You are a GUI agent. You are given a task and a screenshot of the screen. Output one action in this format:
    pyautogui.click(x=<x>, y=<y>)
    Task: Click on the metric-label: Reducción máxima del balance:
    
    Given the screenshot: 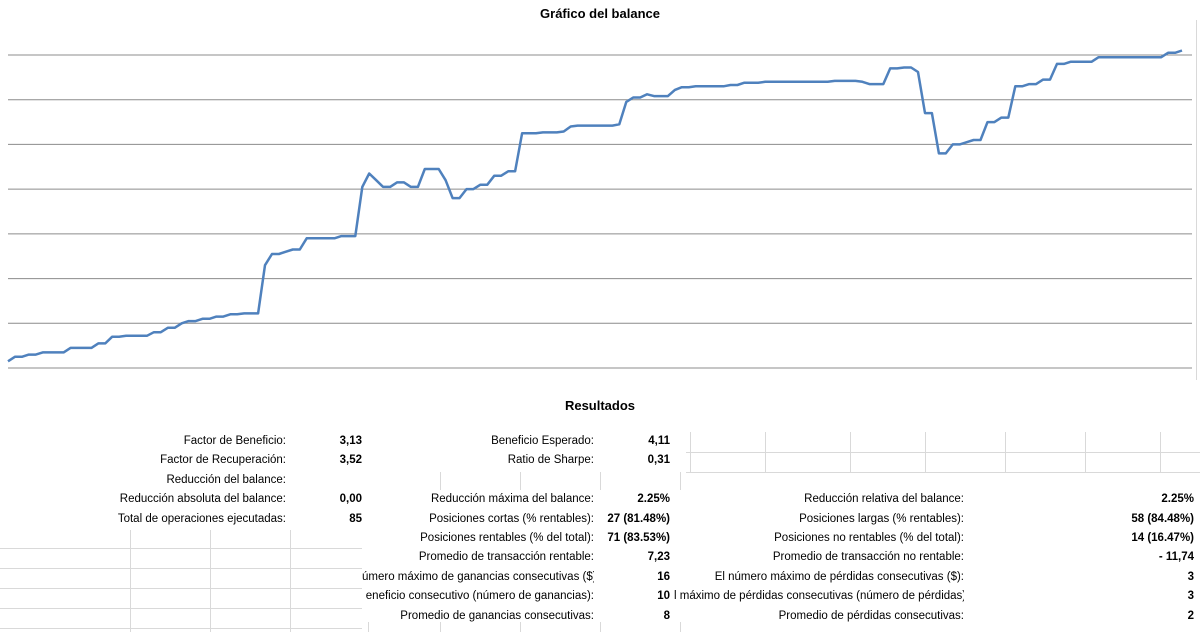 What is the action you would take?
    pyautogui.click(x=512, y=499)
    